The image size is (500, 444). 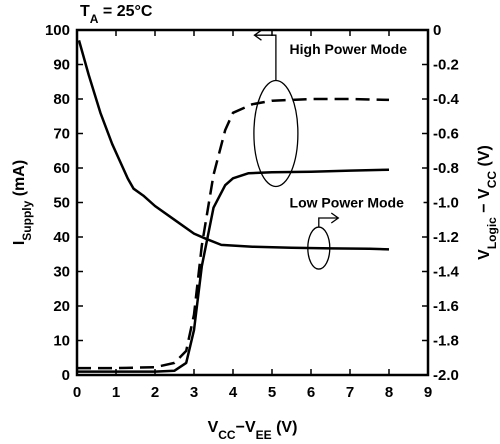 What do you see at coordinates (446, 65) in the screenshot?
I see `y-right-tick-label: -0.2` at bounding box center [446, 65].